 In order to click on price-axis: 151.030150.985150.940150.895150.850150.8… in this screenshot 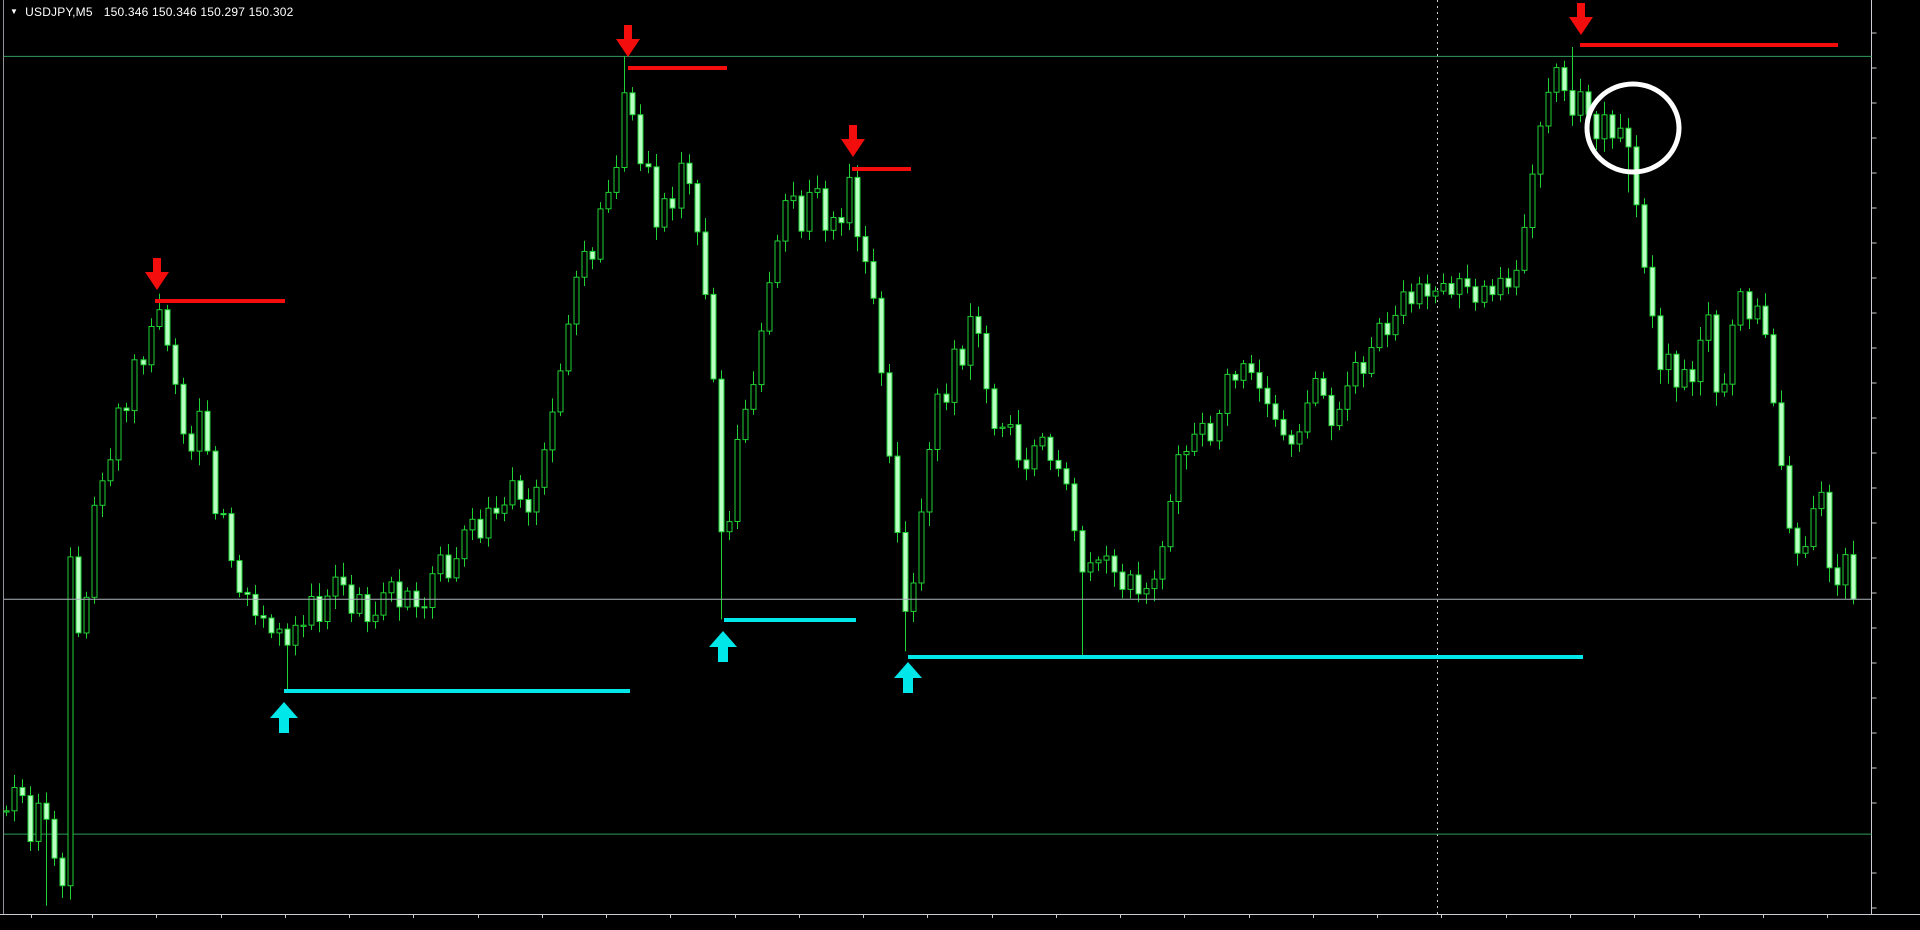, I will do `click(1896, 457)`.